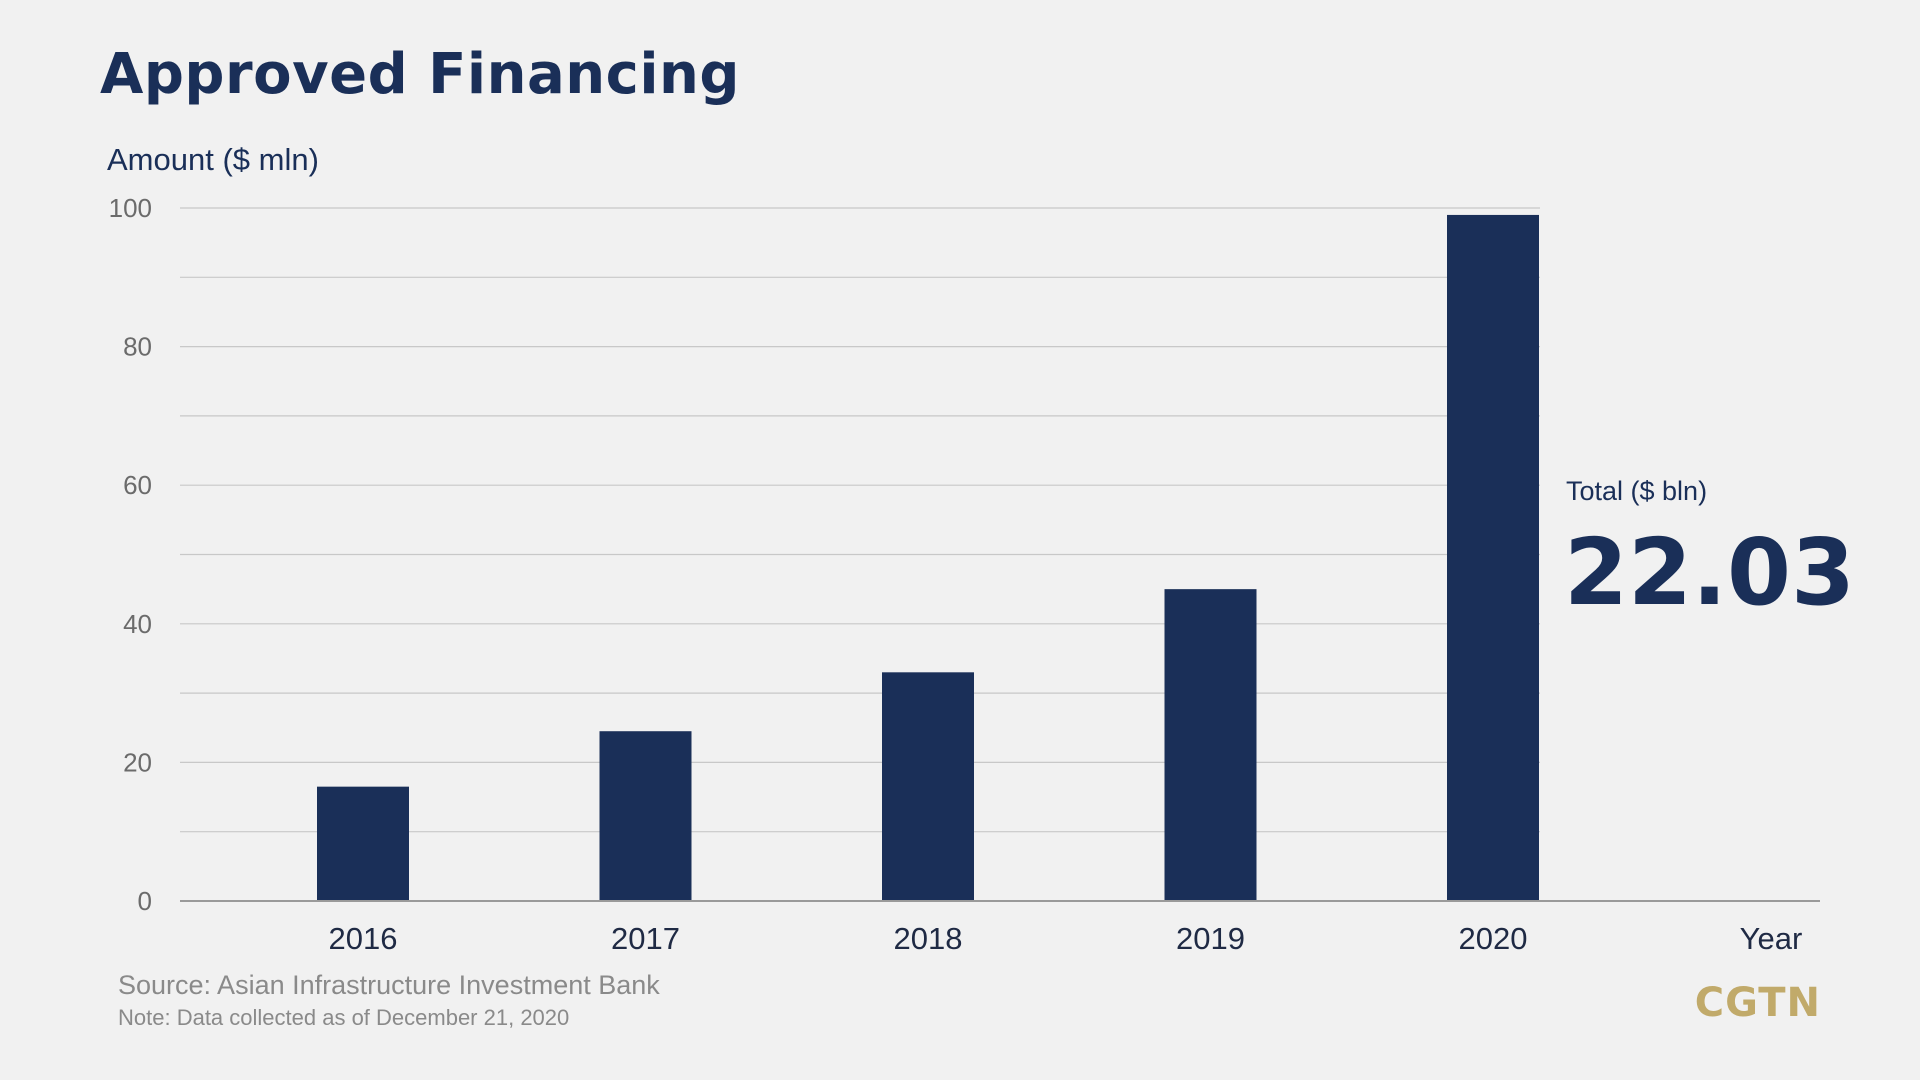  I want to click on x-tick-label: 2019, so click(1210, 938).